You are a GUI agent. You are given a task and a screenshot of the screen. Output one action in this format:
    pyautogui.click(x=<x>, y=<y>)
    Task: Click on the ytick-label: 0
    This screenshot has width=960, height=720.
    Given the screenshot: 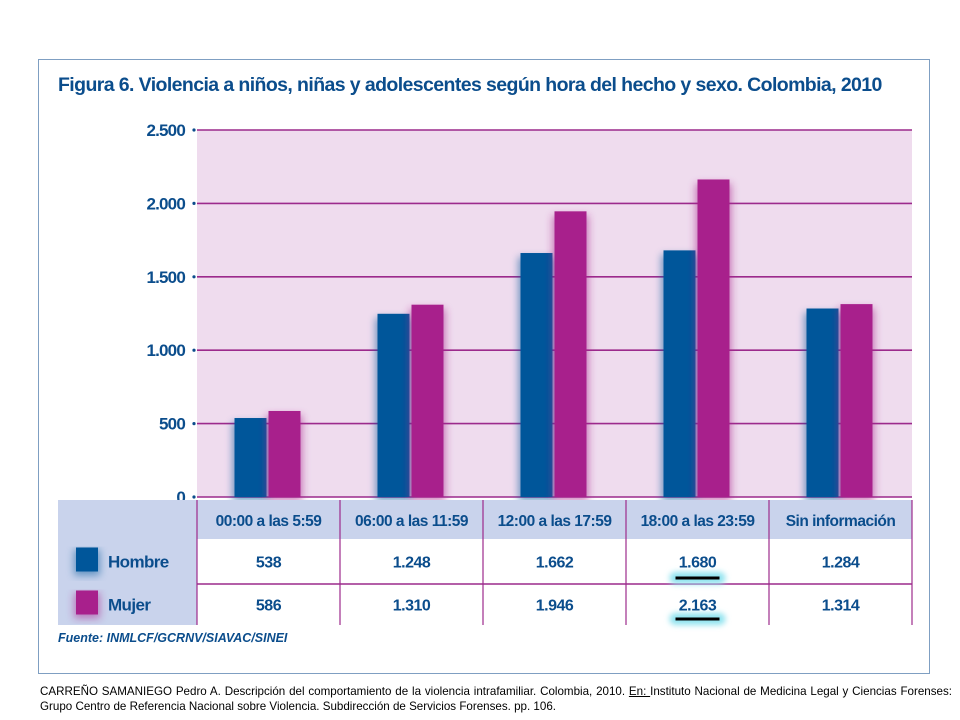 What is the action you would take?
    pyautogui.click(x=180, y=497)
    